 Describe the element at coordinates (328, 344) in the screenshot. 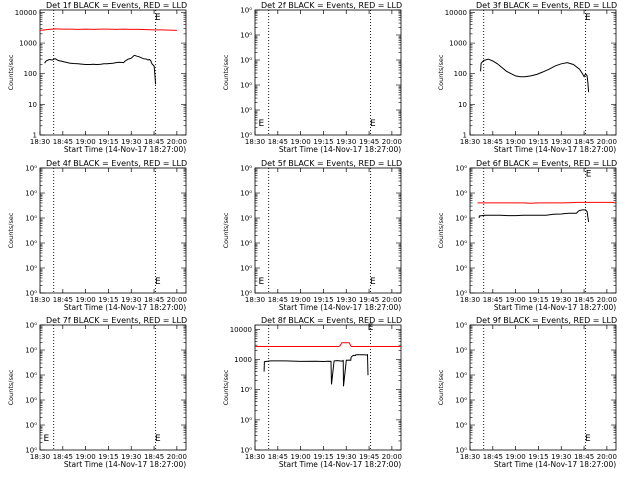

I see `series-lld-line` at that location.